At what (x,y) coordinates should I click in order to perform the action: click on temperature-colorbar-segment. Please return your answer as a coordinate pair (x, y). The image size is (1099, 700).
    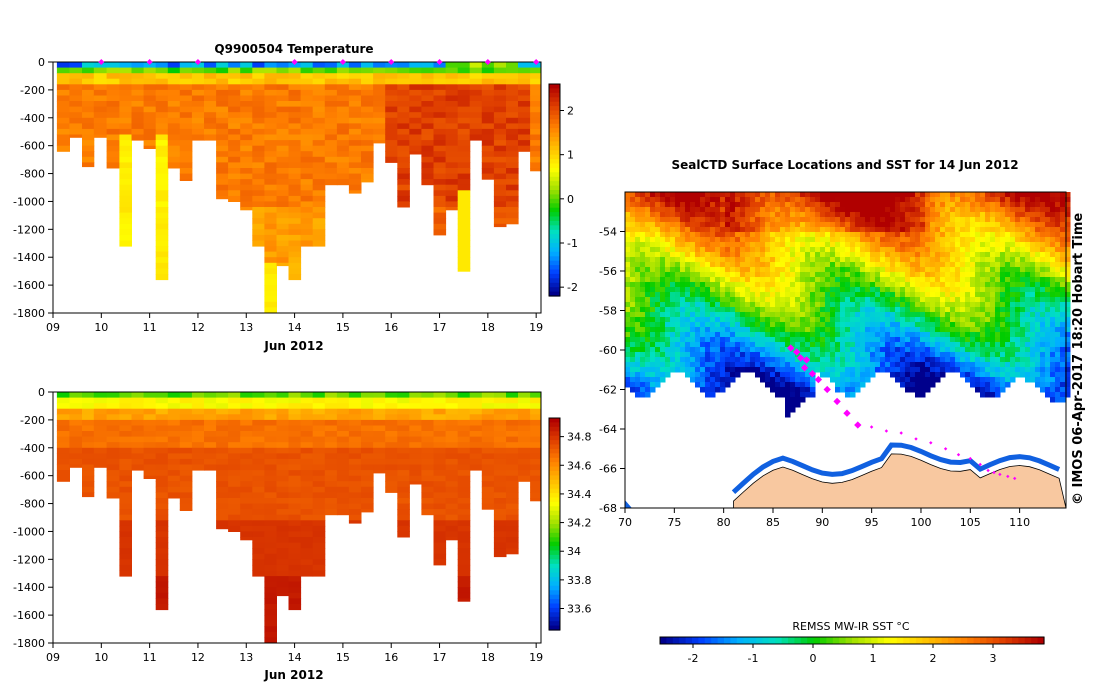
    Looking at the image, I should click on (554, 162).